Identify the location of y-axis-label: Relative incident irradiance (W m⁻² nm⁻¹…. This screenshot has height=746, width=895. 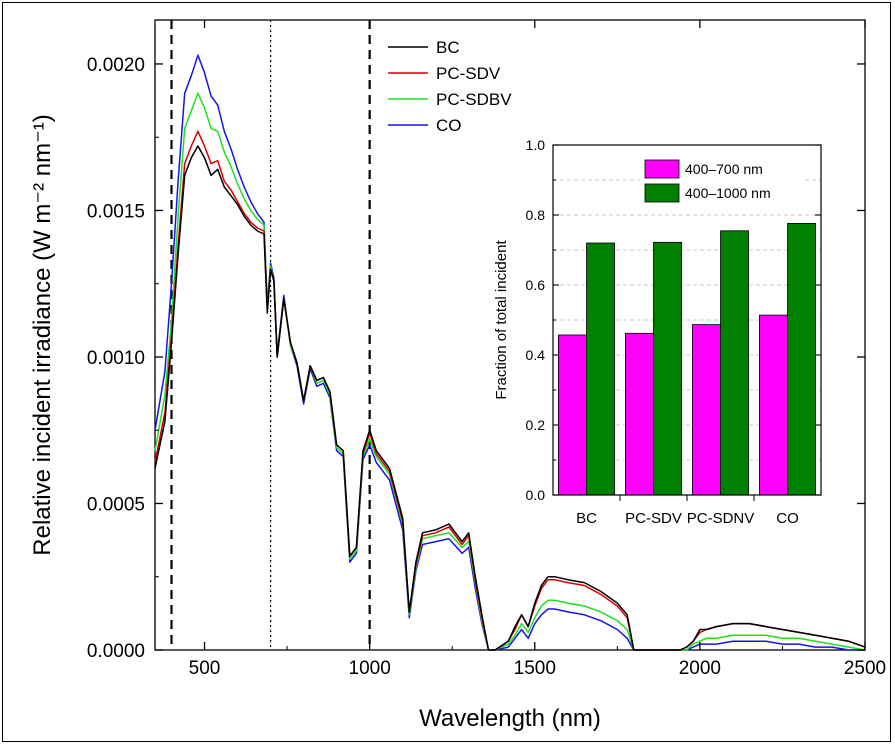
(42, 334).